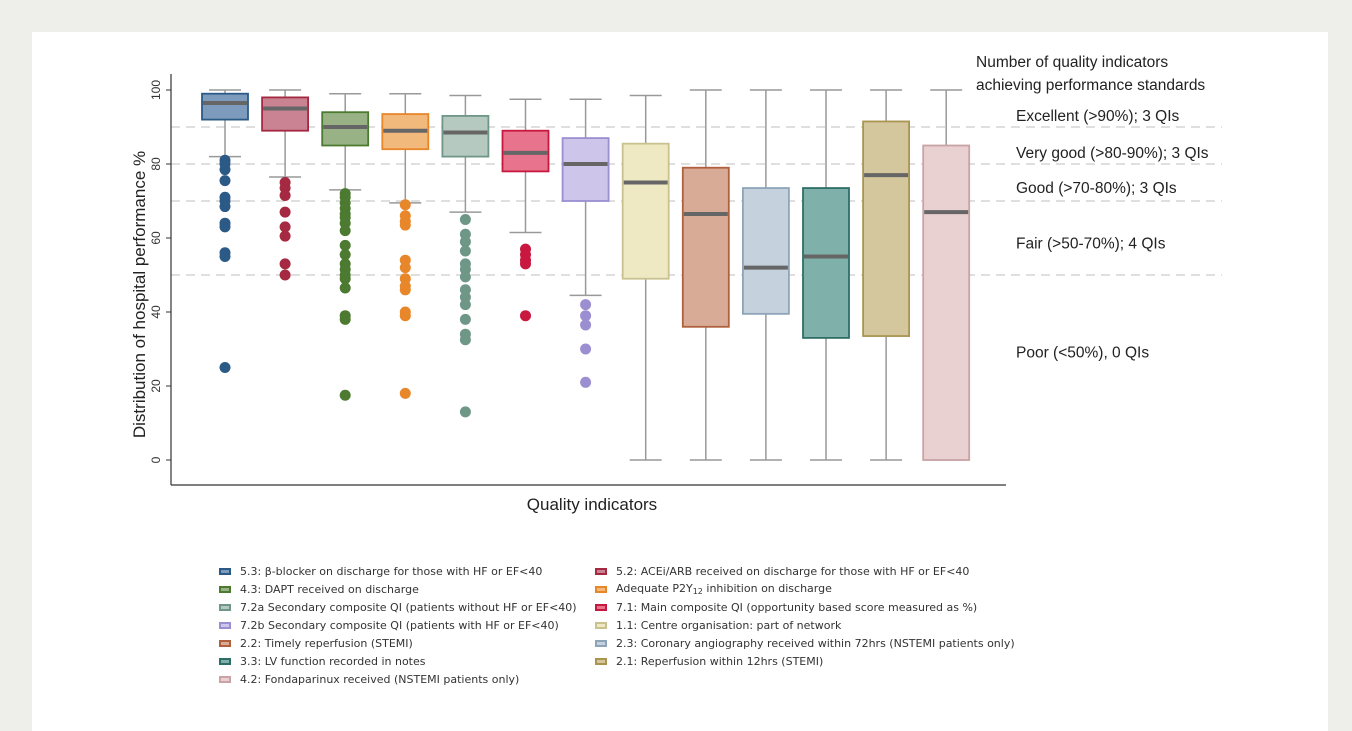 The height and width of the screenshot is (731, 1352). I want to click on legend-label: 3.3: LV function recorded in notes, so click(333, 661).